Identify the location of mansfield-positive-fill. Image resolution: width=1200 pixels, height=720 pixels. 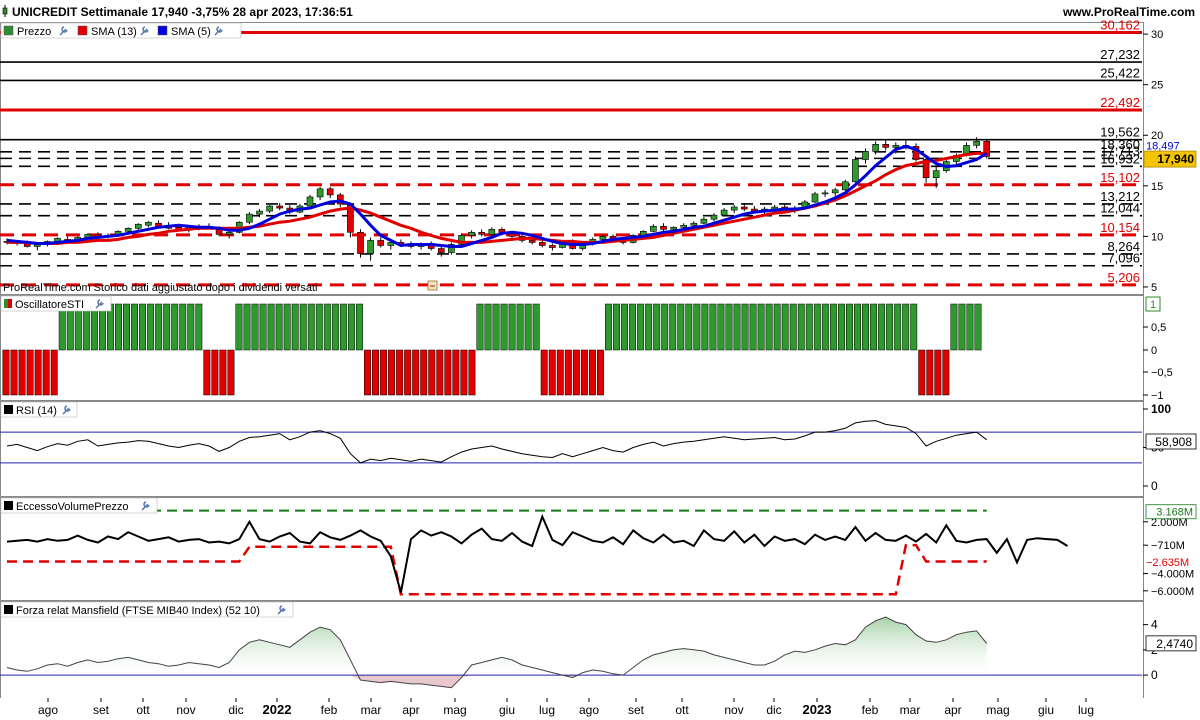
(497, 646).